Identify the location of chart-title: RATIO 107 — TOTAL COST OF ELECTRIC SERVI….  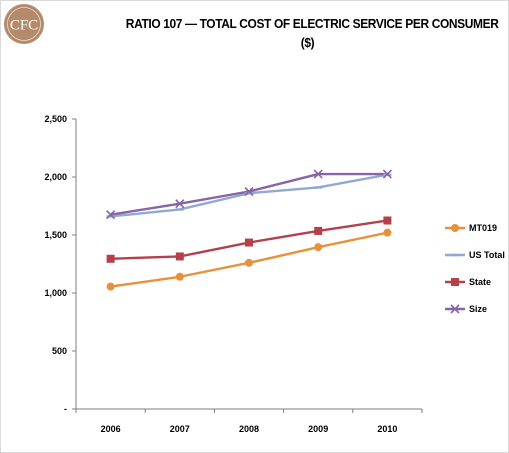
(312, 33).